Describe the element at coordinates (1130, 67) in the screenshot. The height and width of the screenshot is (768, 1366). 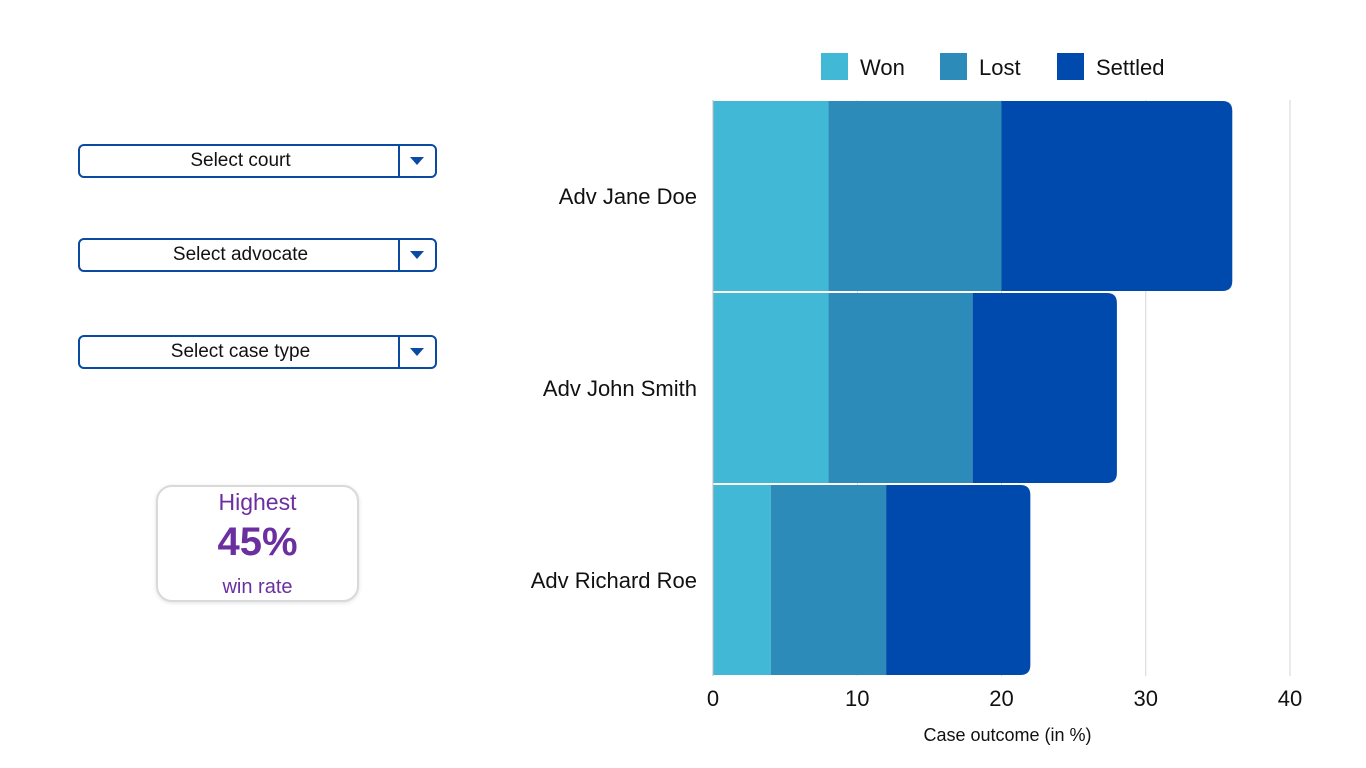
I see `legend-label: Settled` at that location.